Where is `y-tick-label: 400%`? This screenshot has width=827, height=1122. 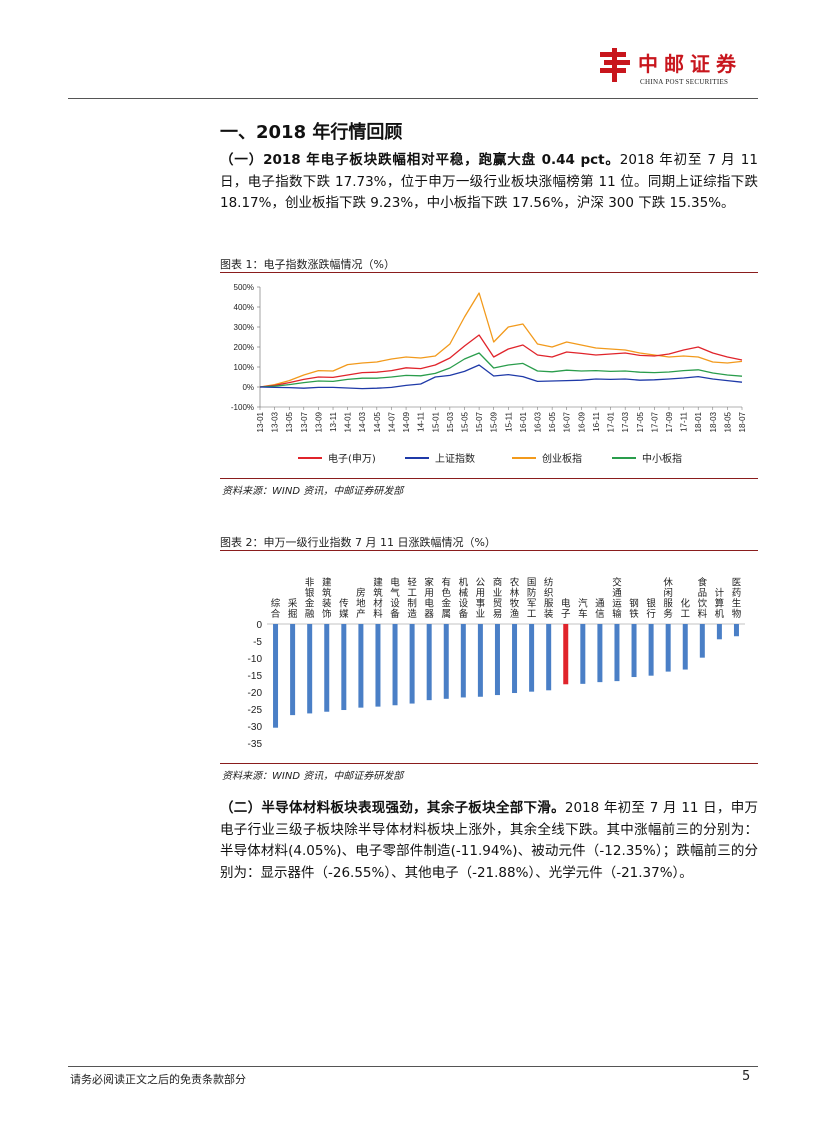 y-tick-label: 400% is located at coordinates (244, 307).